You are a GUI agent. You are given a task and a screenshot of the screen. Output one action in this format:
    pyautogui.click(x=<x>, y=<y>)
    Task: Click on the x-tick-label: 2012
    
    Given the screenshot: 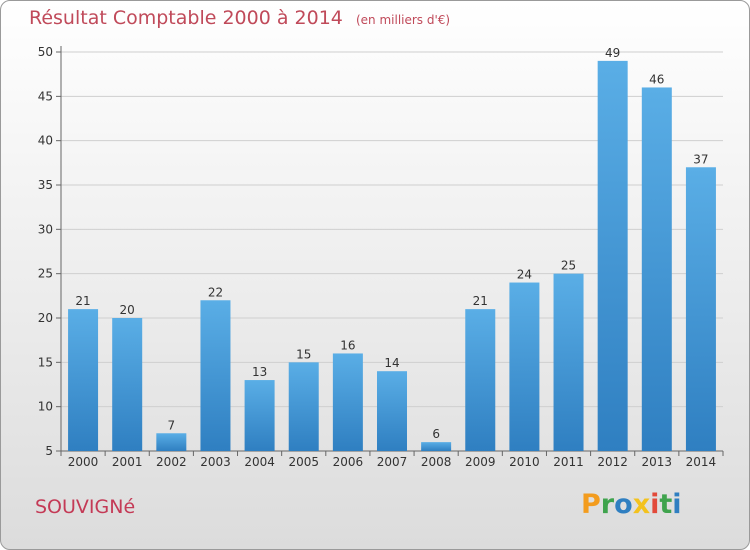 What is the action you would take?
    pyautogui.click(x=612, y=462)
    